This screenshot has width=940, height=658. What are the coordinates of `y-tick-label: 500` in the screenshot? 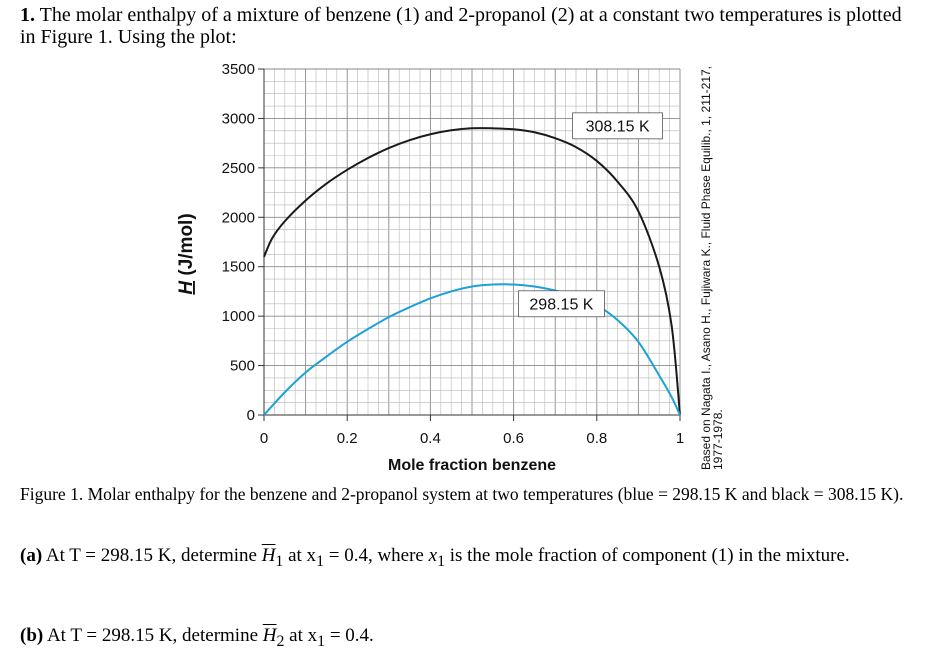 It's located at (242, 366).